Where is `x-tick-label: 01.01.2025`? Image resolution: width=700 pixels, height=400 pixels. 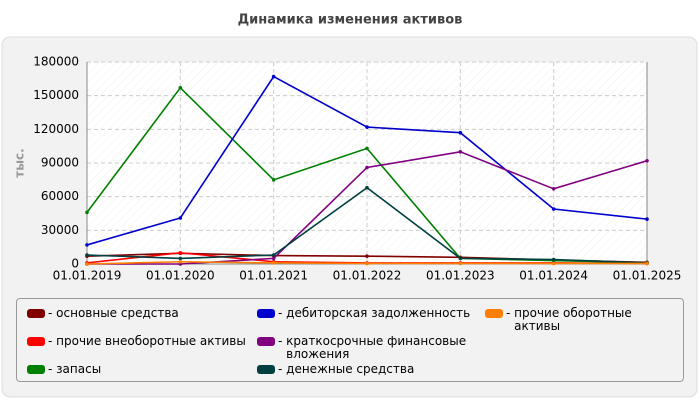
x-tick-label: 01.01.2025 is located at coordinates (647, 276).